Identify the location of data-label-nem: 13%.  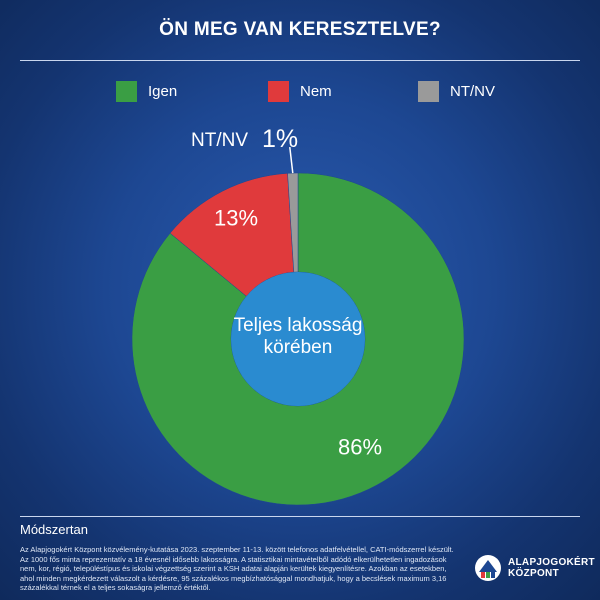
(236, 217).